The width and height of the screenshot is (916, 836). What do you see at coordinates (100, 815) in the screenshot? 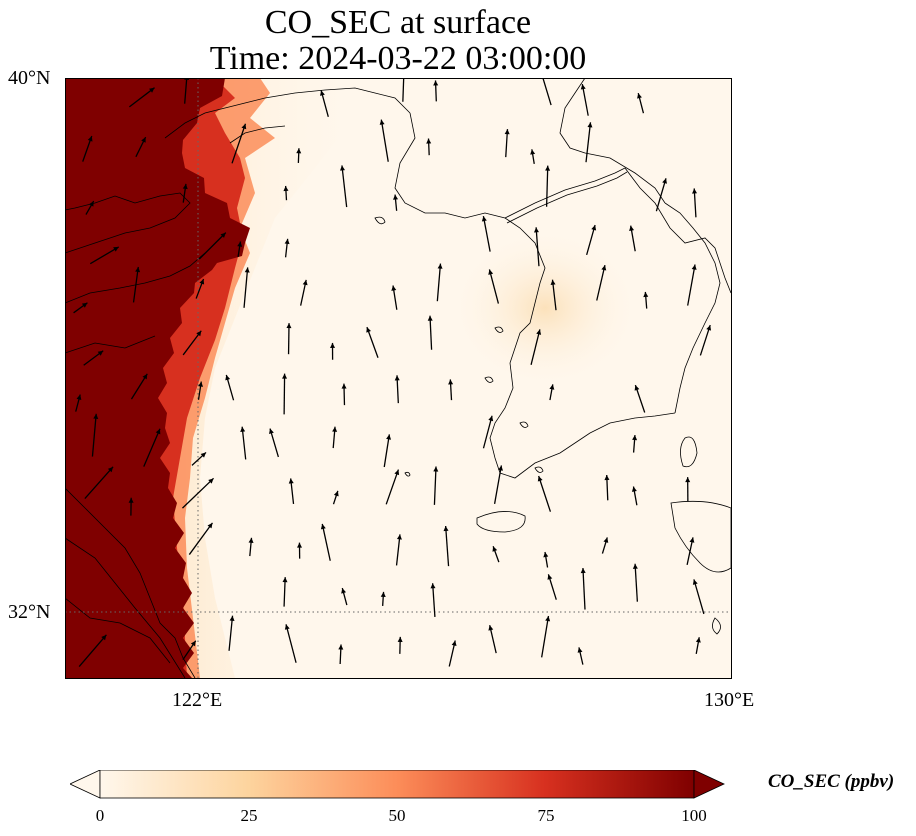
I see `colorbar-tick-0: 0` at bounding box center [100, 815].